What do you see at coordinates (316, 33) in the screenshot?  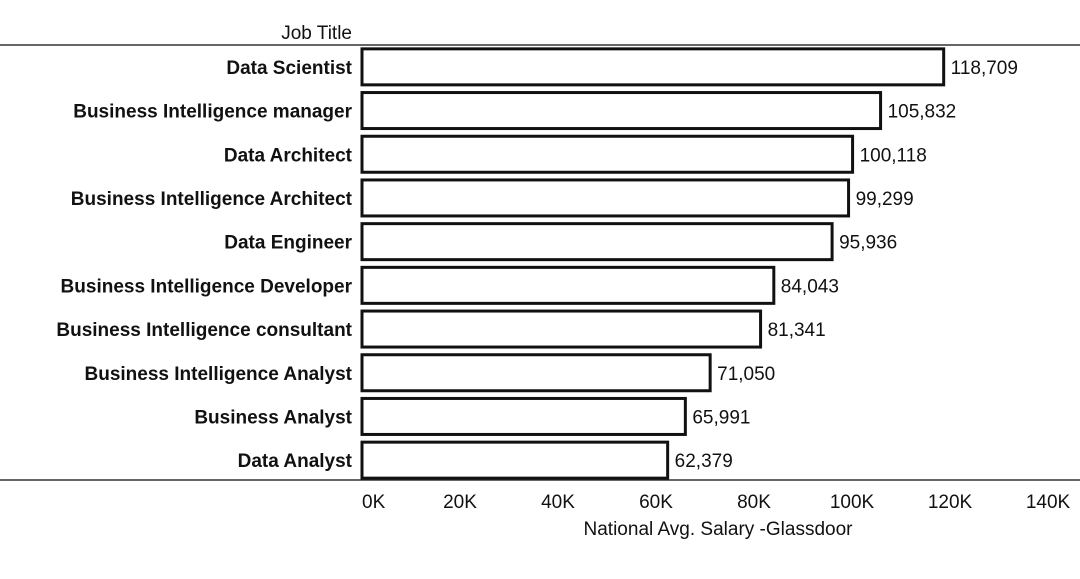 I see `column-header-job-title: Job Title` at bounding box center [316, 33].